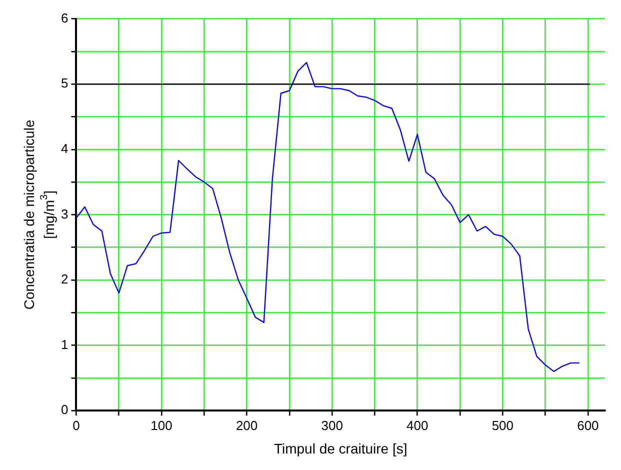  I want to click on x-tick-label: 200, so click(247, 425).